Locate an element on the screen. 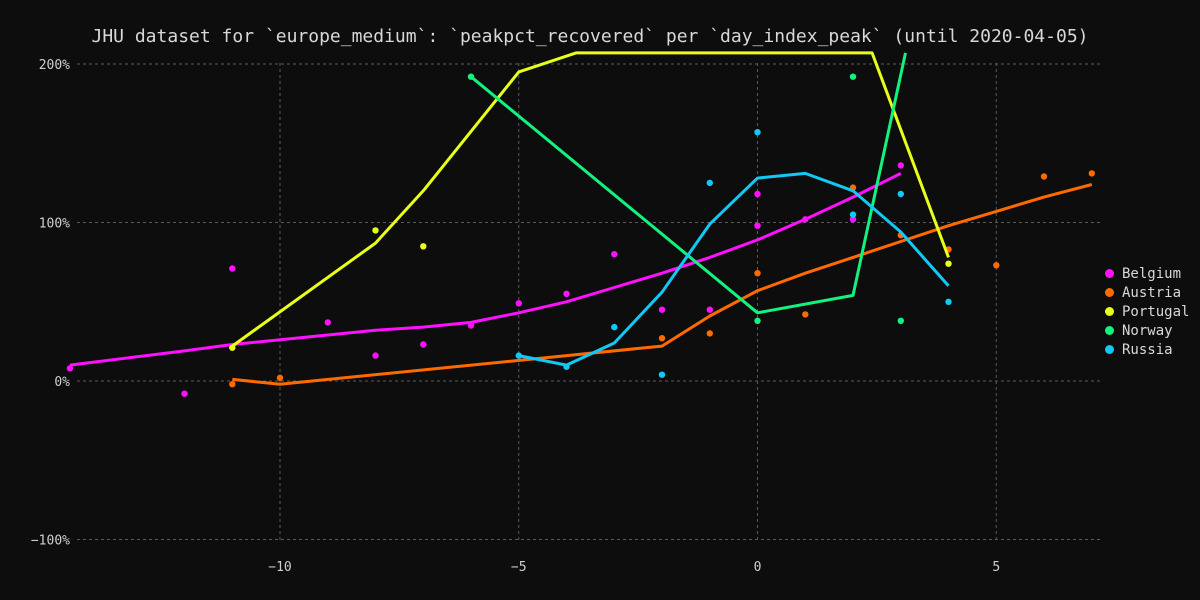  x-tick-label: −5 is located at coordinates (519, 567).